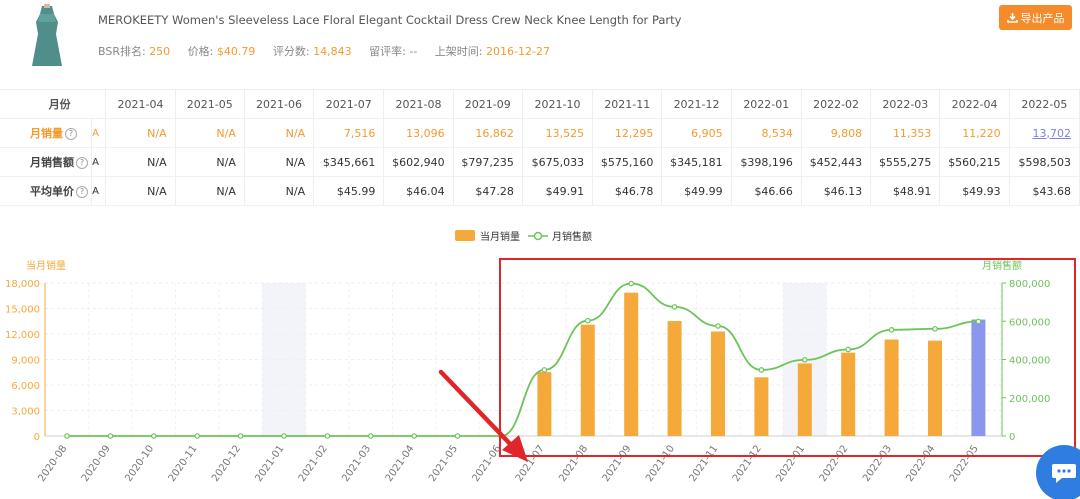 Image resolution: width=1080 pixels, height=499 pixels. What do you see at coordinates (538, 236) in the screenshot?
I see `legend-line-marker` at bounding box center [538, 236].